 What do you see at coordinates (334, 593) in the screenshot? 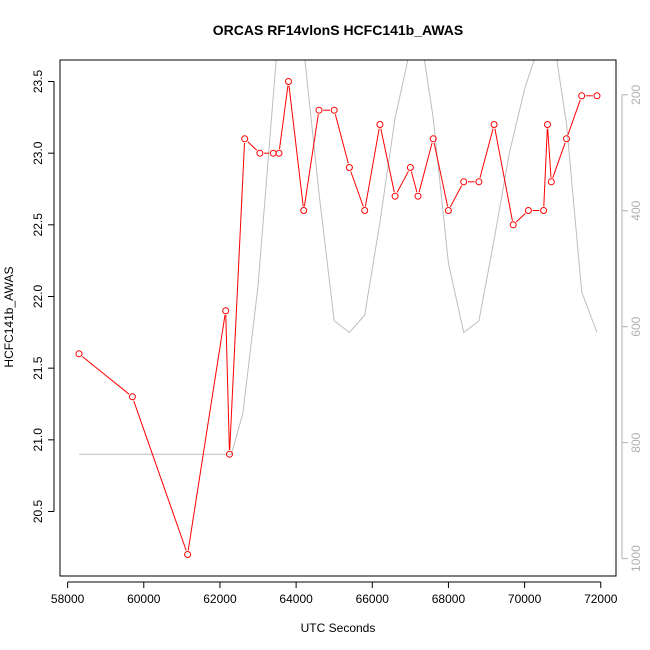
I see `x-axis: 58000 60000 62000 64000 66000 68000 70000 72000` at bounding box center [334, 593].